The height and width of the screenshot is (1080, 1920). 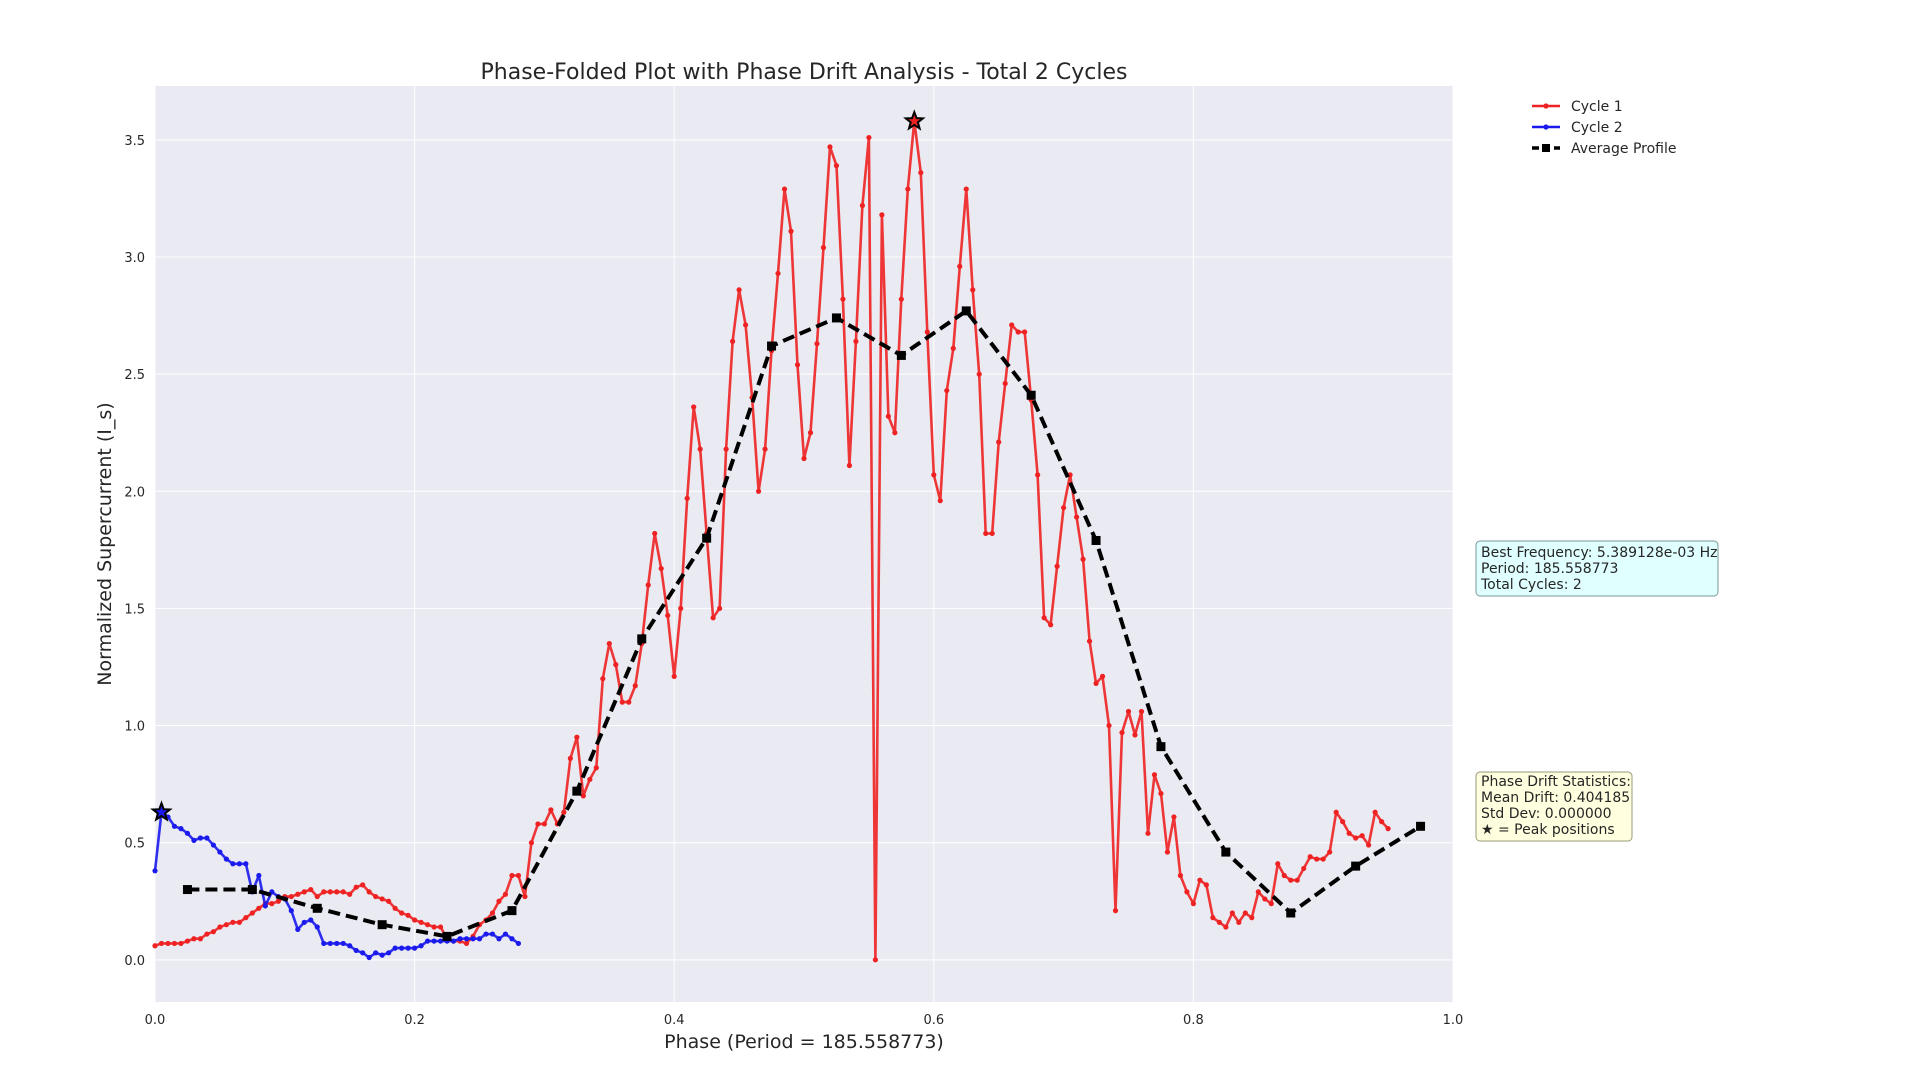 What do you see at coordinates (1599, 553) in the screenshot?
I see `frequency-line: Best Frequency: 5.389128e-03 Hz` at bounding box center [1599, 553].